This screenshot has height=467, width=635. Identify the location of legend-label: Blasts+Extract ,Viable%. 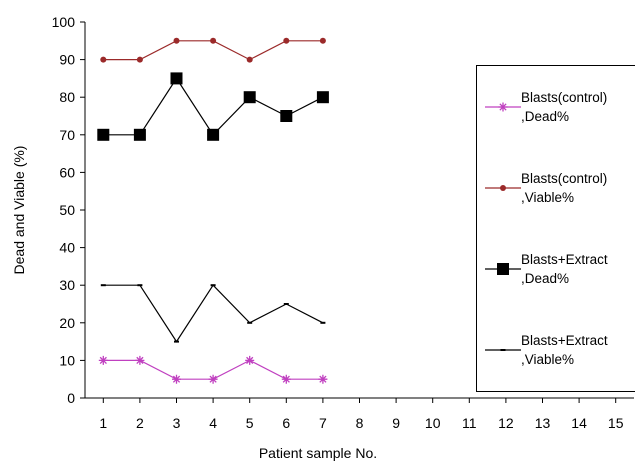
(564, 350).